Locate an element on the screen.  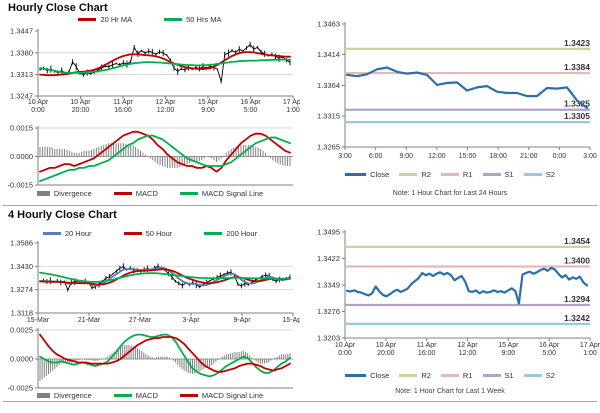
legend-item-s1: S1 is located at coordinates (498, 375).